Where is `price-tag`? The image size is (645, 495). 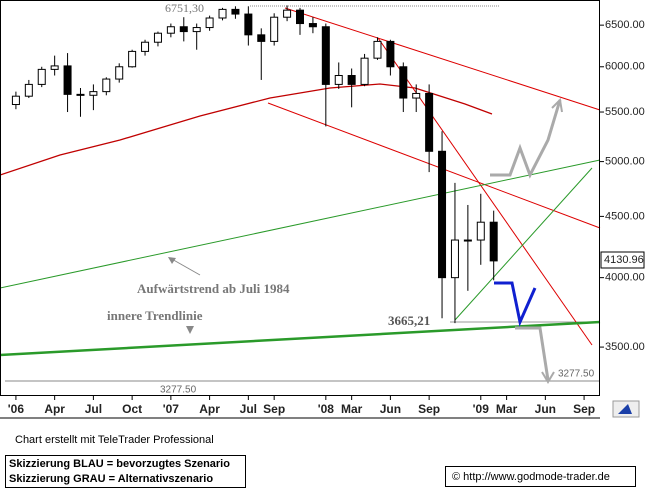
price-tag is located at coordinates (622, 260).